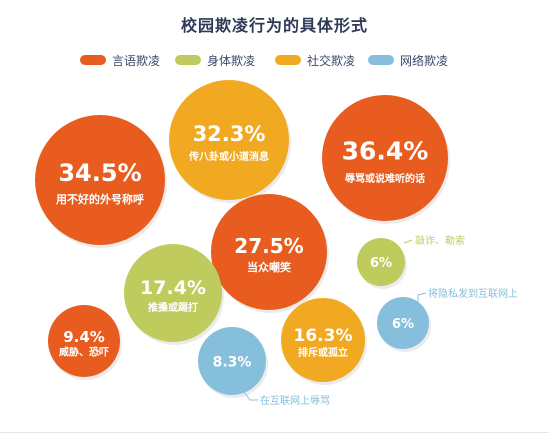 The width and height of the screenshot is (549, 441). I want to click on bubble-label-1: 用不好的外号称呼, so click(100, 199).